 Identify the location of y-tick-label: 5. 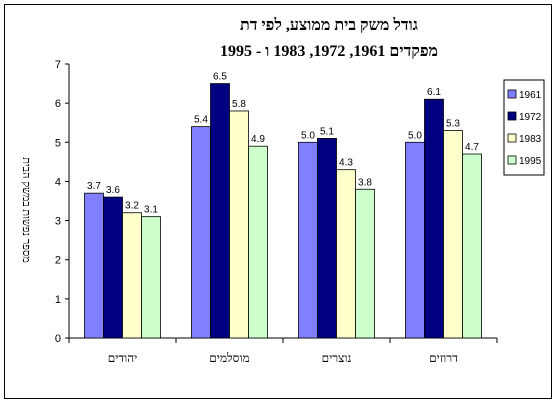
(58, 143).